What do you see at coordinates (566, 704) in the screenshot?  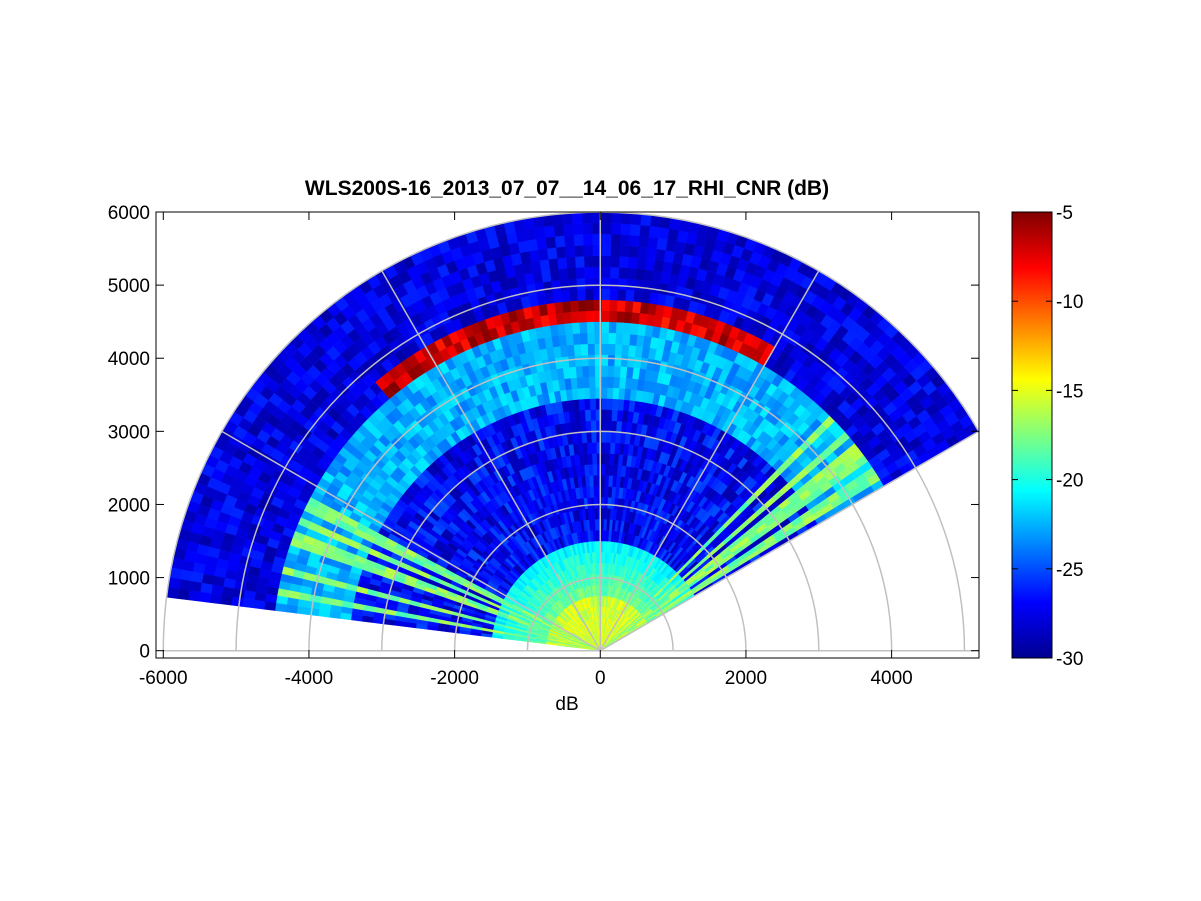 I see `x-axis-label: dB` at bounding box center [566, 704].